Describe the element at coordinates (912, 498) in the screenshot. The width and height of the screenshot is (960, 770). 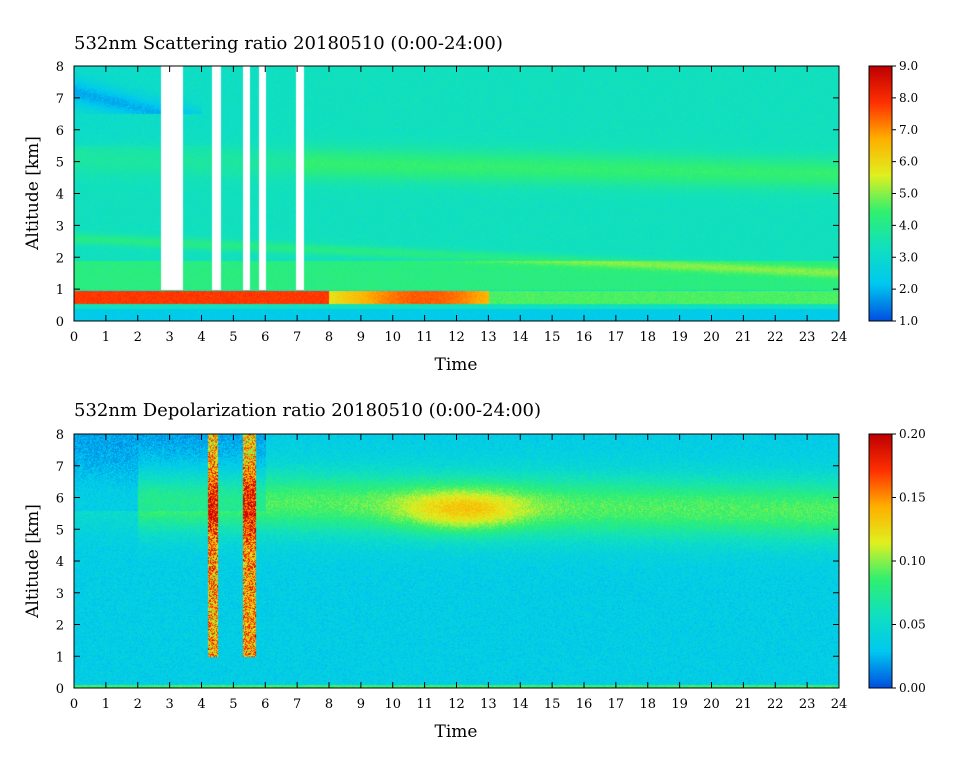
I see `colorbar-tick-label: 0.15` at that location.